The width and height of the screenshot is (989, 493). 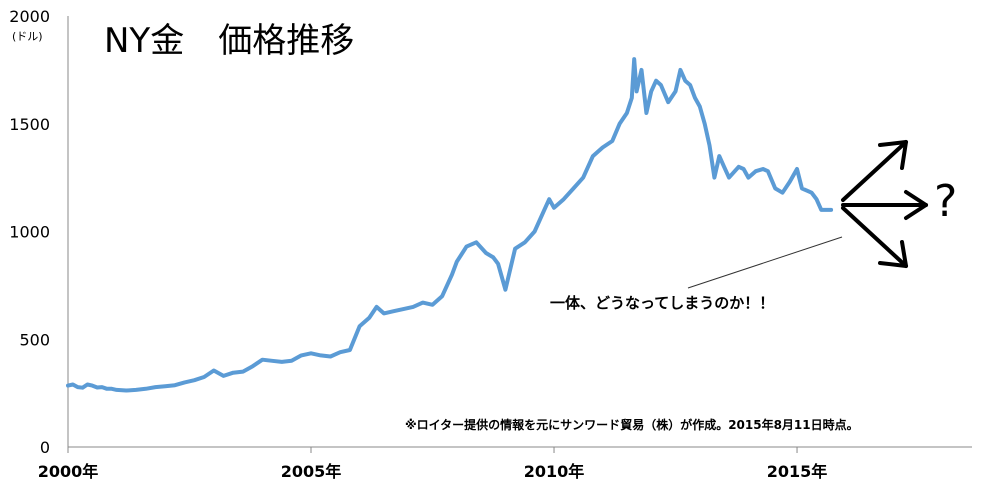 What do you see at coordinates (554, 471) in the screenshot?
I see `x-tick-label: 2010年` at bounding box center [554, 471].